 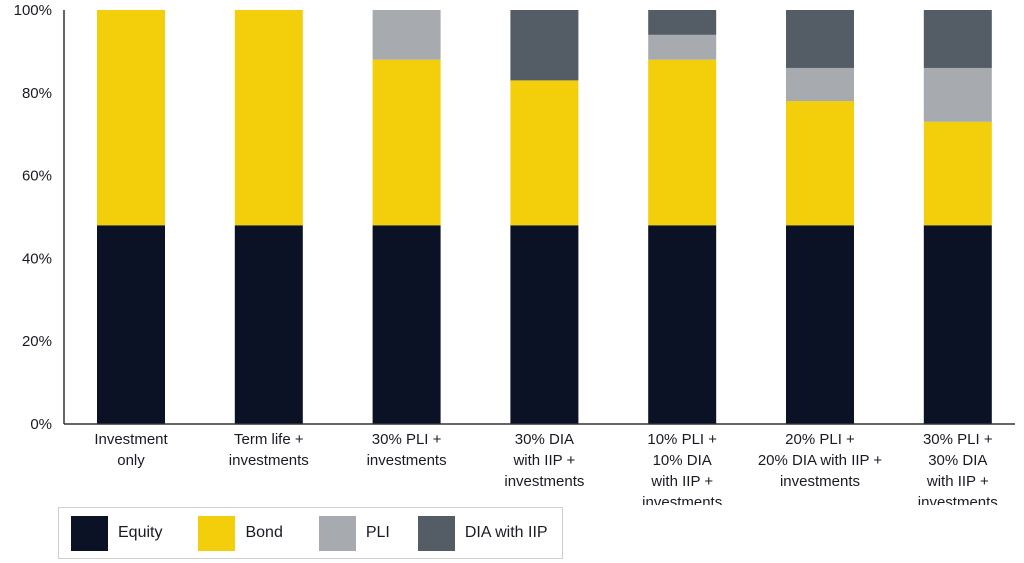 I want to click on legend-swatch-pli, so click(x=337, y=533).